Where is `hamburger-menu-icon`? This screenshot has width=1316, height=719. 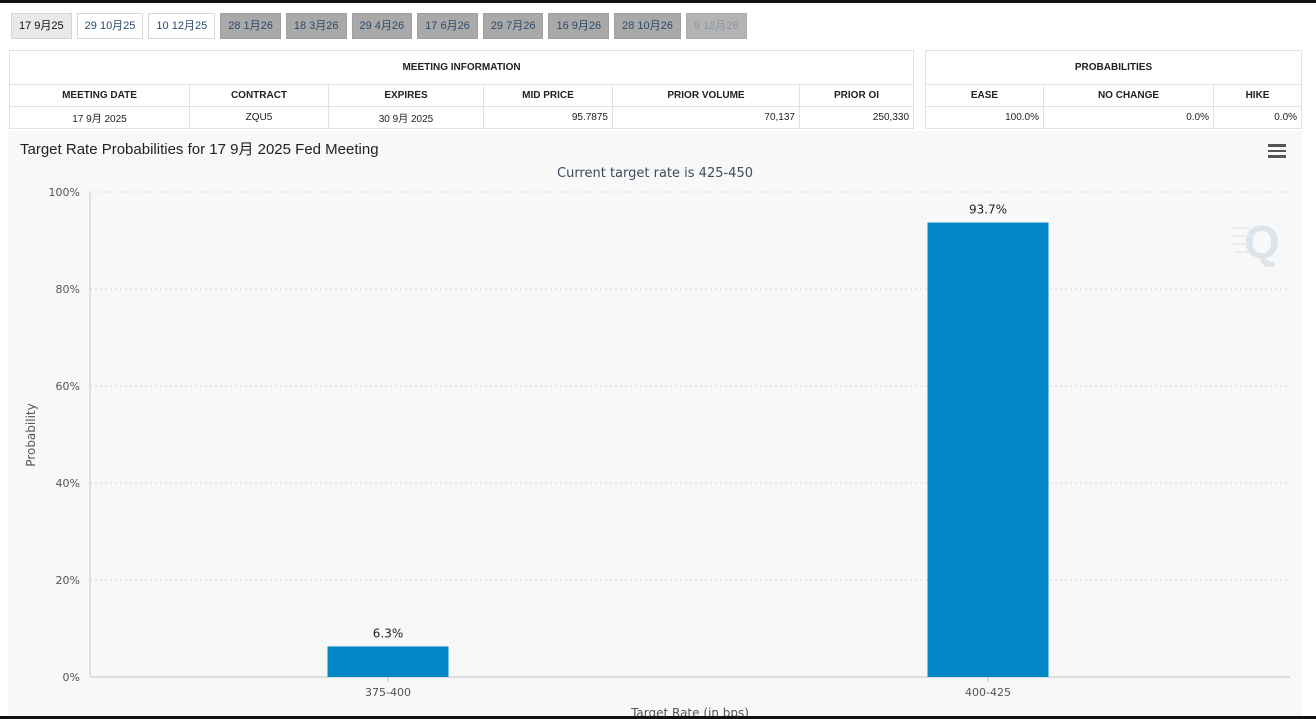
hamburger-menu-icon is located at coordinates (1277, 151).